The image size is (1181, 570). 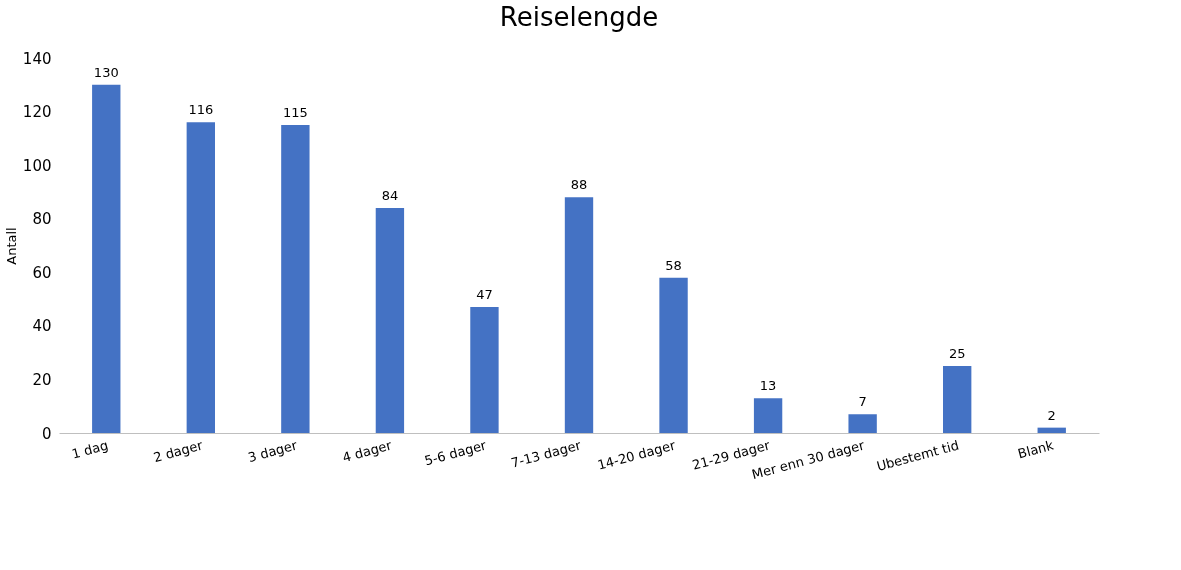 I want to click on x-tick-label: 1 dag, so click(x=90, y=449).